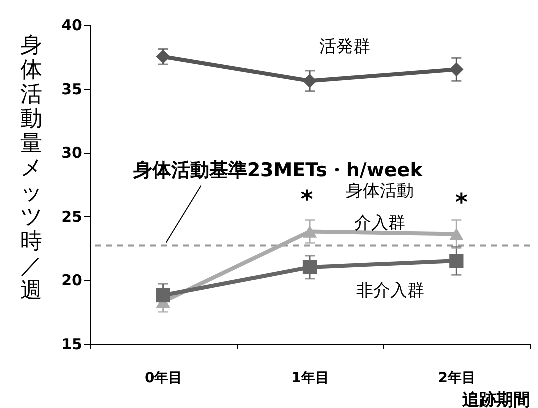 This screenshot has width=538, height=408. Describe the element at coordinates (72, 89) in the screenshot. I see `y-tick-label: 35` at that location.